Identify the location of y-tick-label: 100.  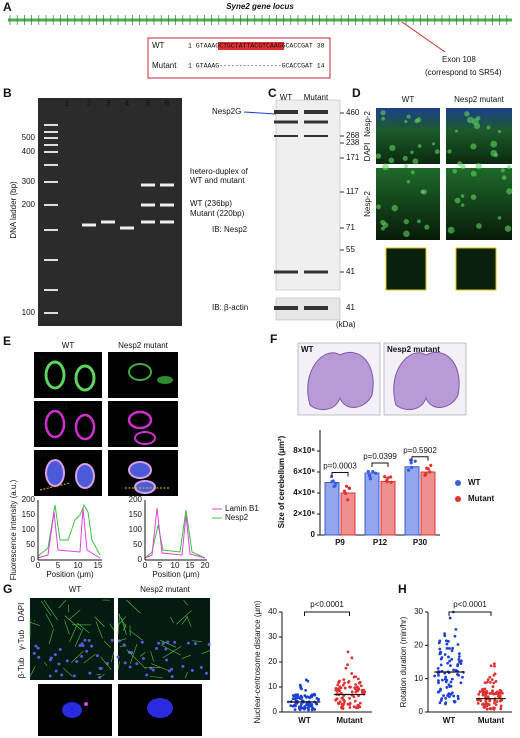
(29, 529).